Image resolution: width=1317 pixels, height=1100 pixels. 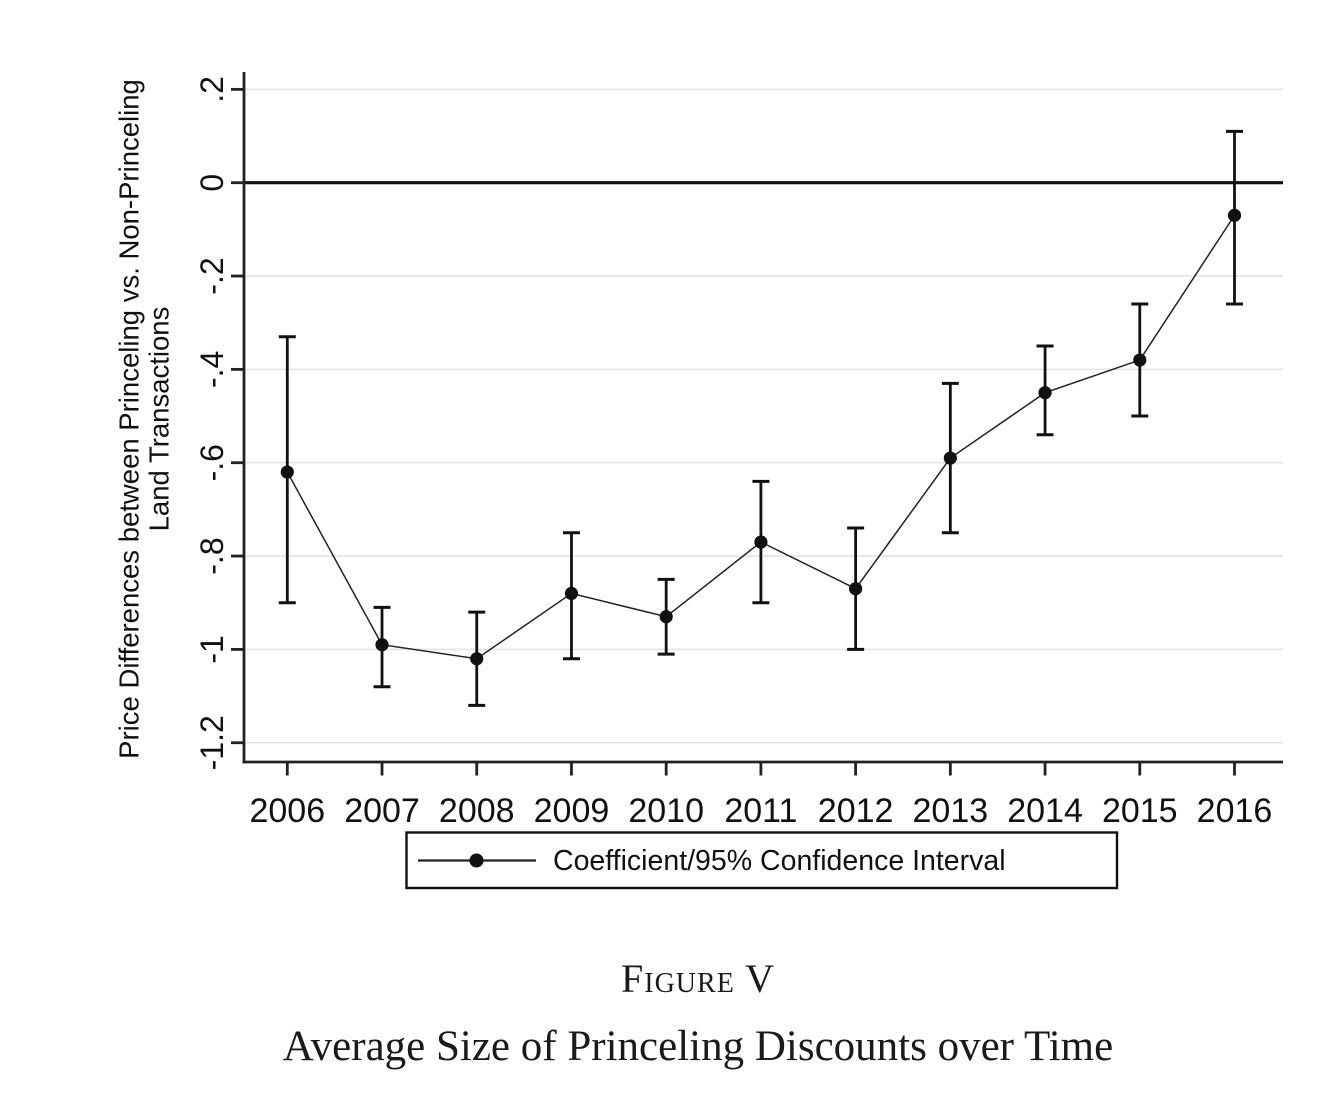 What do you see at coordinates (779, 861) in the screenshot?
I see `legend-label: Coefficient/95% Confidence Interval` at bounding box center [779, 861].